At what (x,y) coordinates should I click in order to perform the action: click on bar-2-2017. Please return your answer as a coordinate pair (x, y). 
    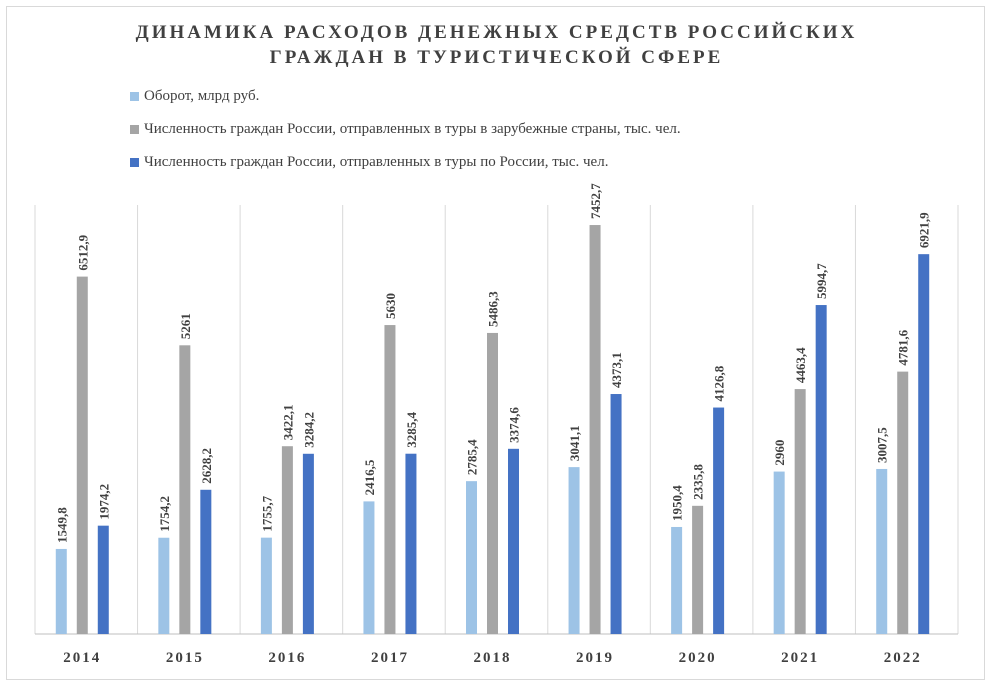
    Looking at the image, I should click on (411, 543).